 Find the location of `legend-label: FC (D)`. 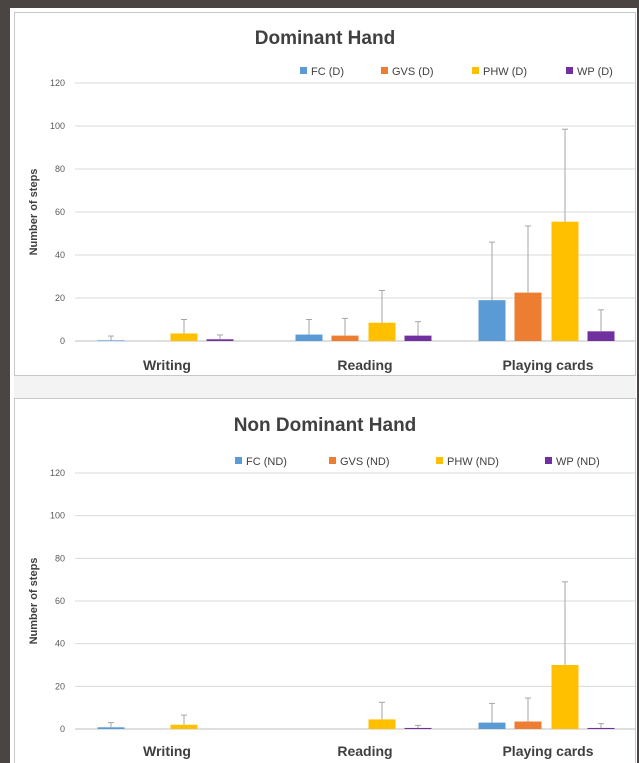

legend-label: FC (D) is located at coordinates (327, 72).